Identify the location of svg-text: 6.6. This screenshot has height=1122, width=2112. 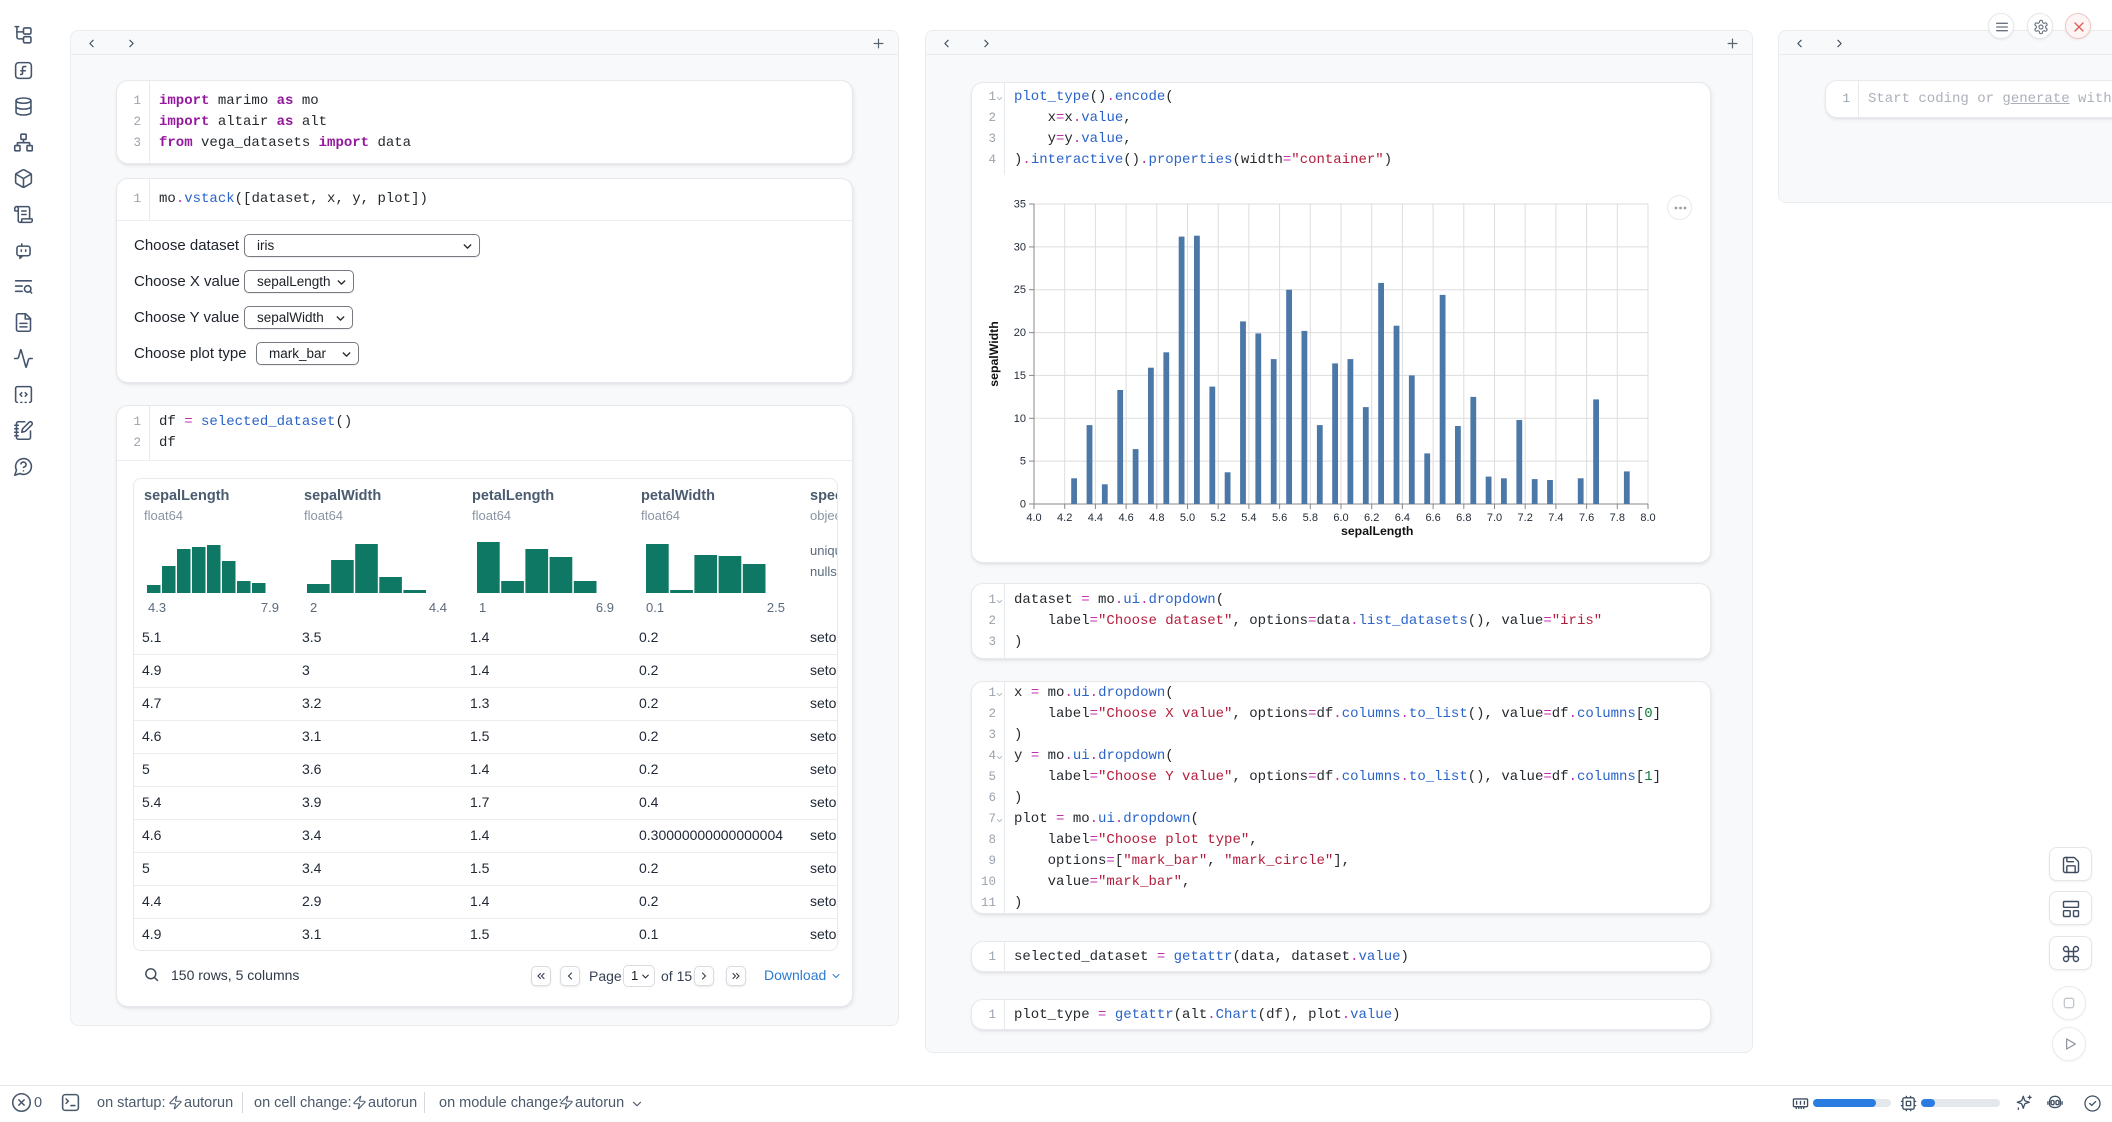
(1432, 518).